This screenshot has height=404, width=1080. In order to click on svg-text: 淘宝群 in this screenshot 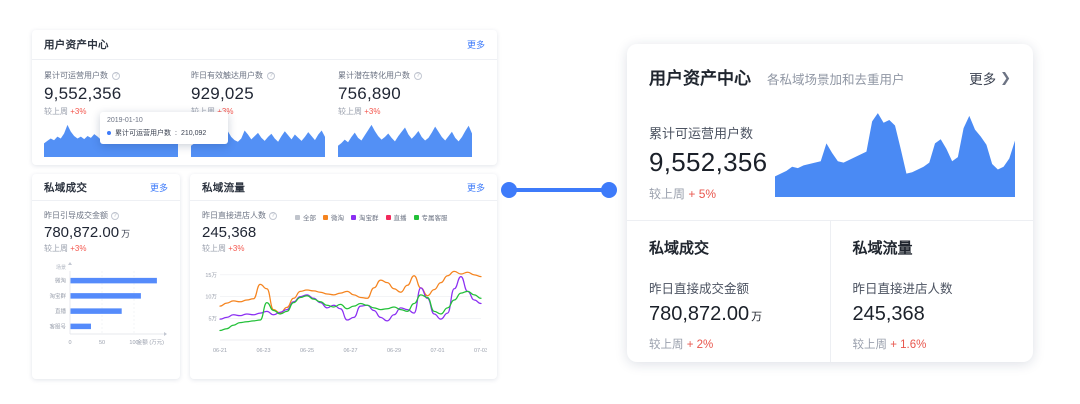, I will do `click(57, 296)`.